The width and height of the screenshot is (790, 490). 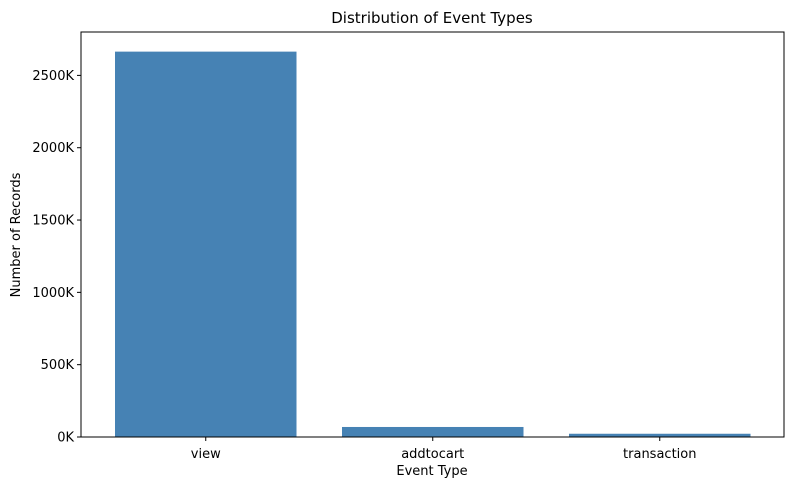 What do you see at coordinates (58, 365) in the screenshot?
I see `y-tick-label: 500K` at bounding box center [58, 365].